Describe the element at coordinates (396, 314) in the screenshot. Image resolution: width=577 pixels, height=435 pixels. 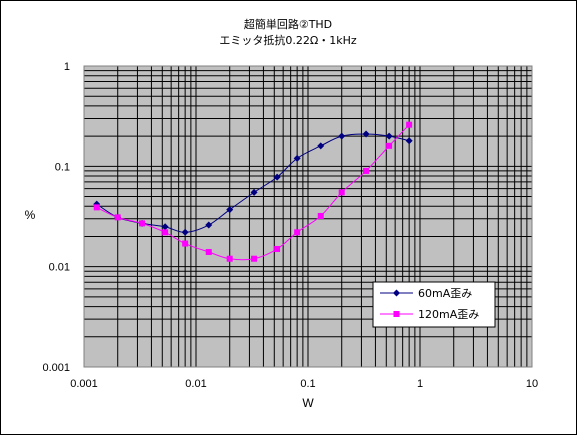
I see `legend-marker-120ma` at that location.